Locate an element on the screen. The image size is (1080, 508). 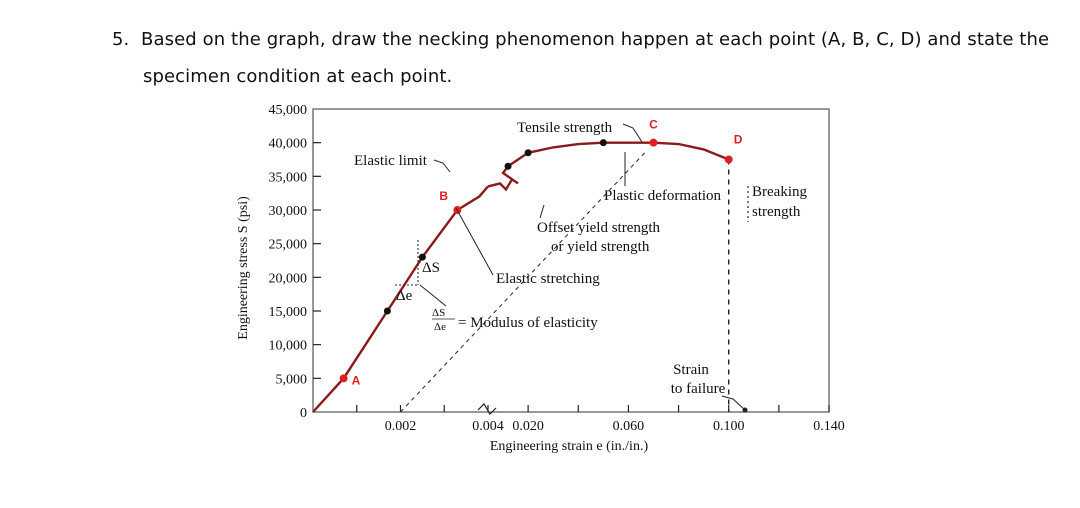
y-tick-label: 15,000 is located at coordinates (288, 312).